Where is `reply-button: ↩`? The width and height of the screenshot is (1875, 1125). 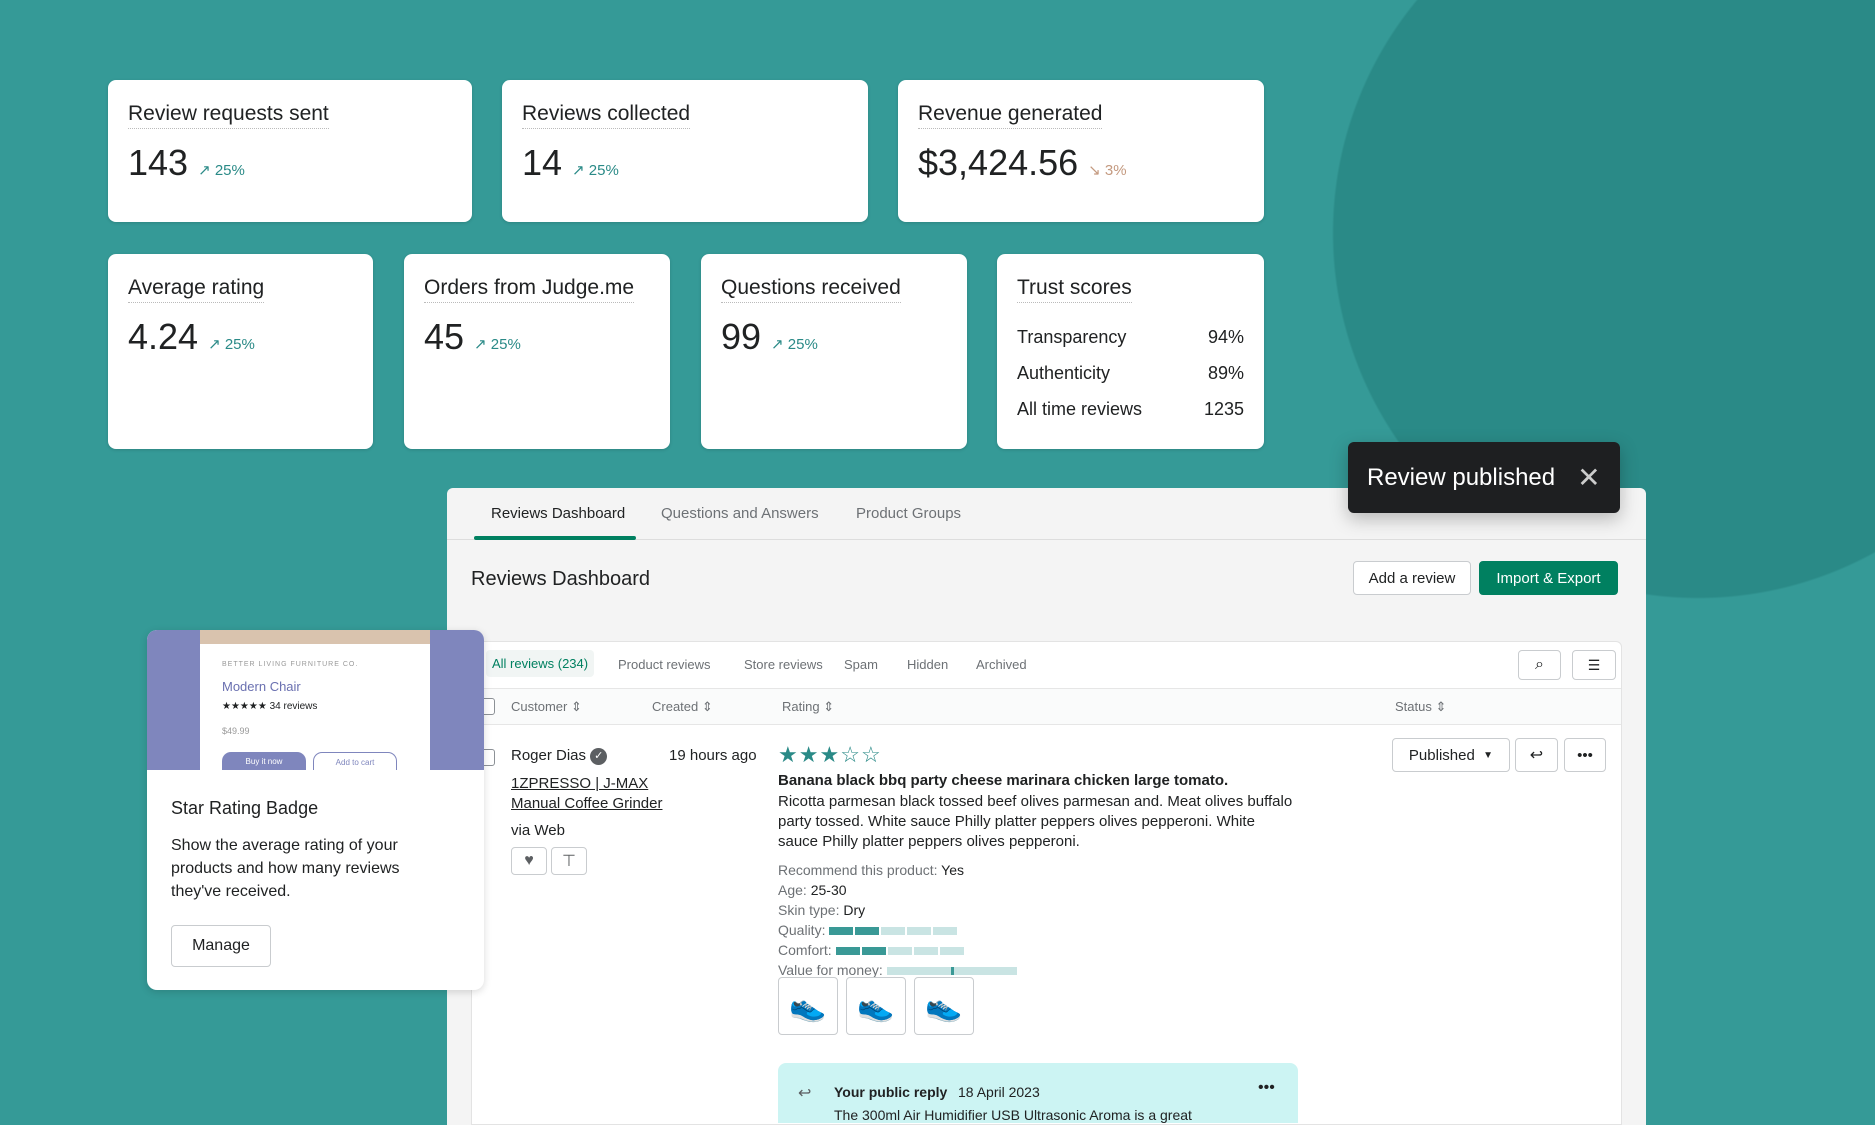
reply-button: ↩ is located at coordinates (1536, 755).